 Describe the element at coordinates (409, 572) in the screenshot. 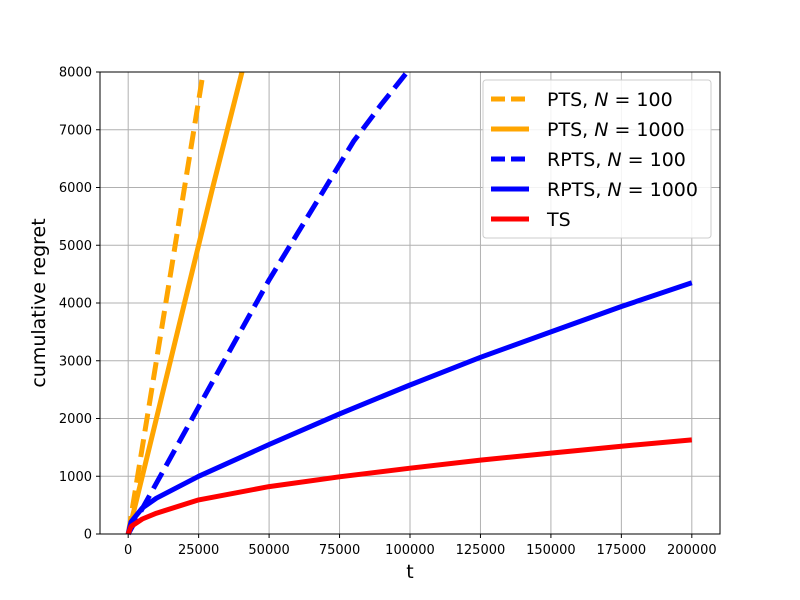

I see `x-axis-label: t` at that location.